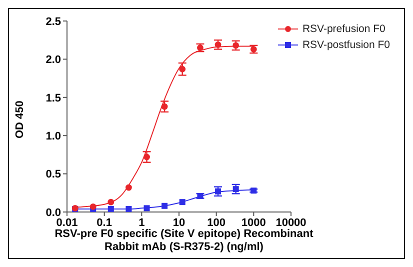 This screenshot has height=267, width=413. What do you see at coordinates (53, 22) in the screenshot?
I see `y-tick-label: 2.5` at bounding box center [53, 22].